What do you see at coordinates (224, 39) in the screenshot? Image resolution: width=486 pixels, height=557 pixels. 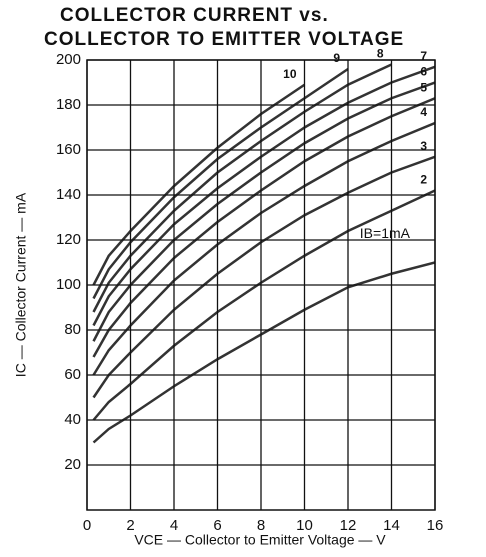 I see `chart-subtitle: COLLECTOR TO EMITTER VOLTAGE` at bounding box center [224, 39].